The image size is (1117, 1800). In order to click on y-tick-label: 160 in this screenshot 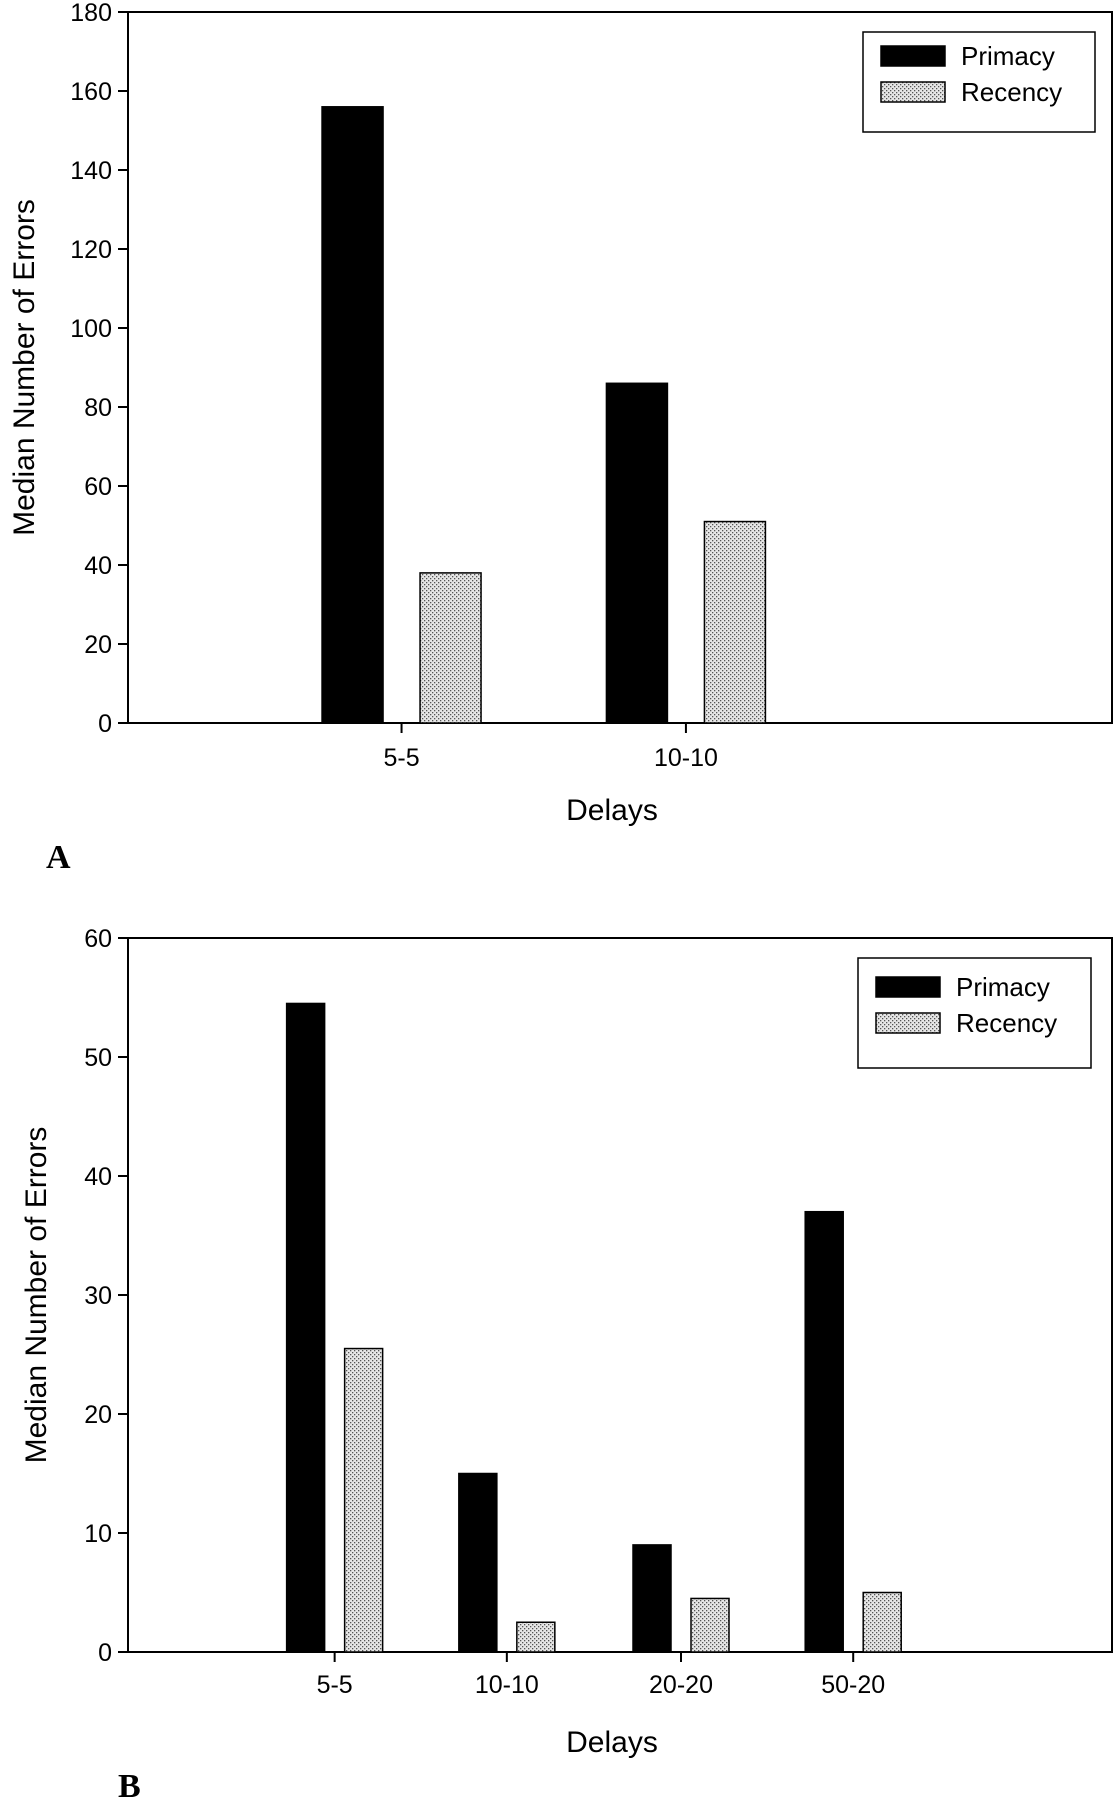, I will do `click(91, 92)`.